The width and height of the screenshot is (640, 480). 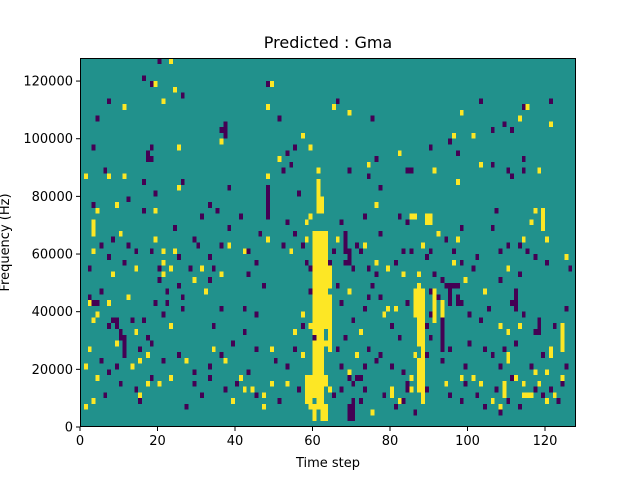 What do you see at coordinates (327, 463) in the screenshot?
I see `x-axis-label: Time step` at bounding box center [327, 463].